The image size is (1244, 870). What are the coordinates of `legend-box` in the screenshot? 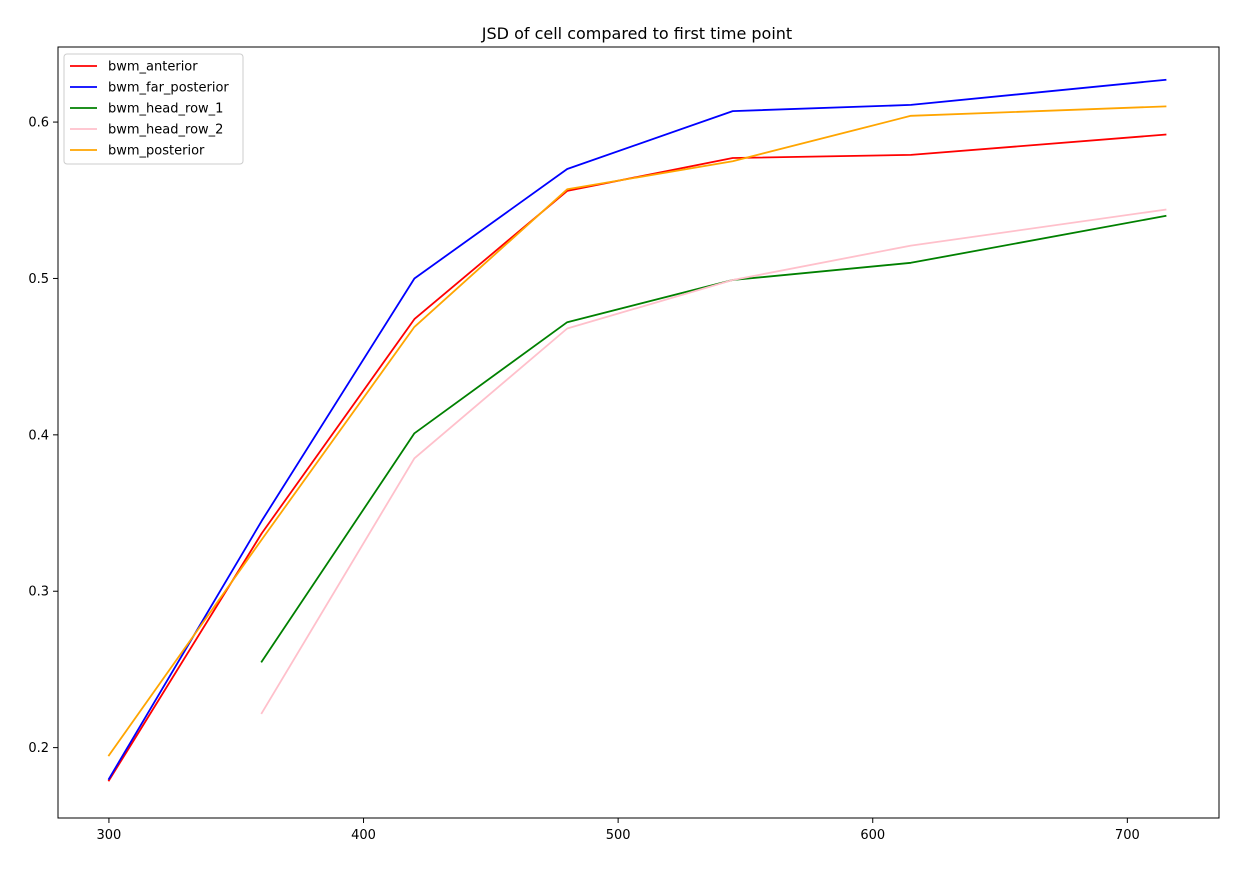 It's located at (153, 109).